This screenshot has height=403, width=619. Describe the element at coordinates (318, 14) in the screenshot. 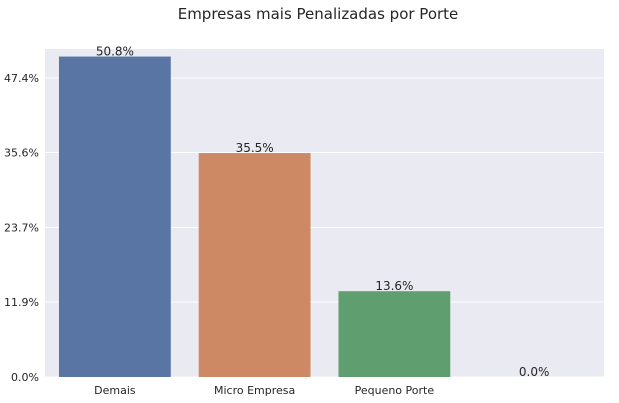

I see `chart-title: Empresas mais Penalizadas por Porte` at that location.